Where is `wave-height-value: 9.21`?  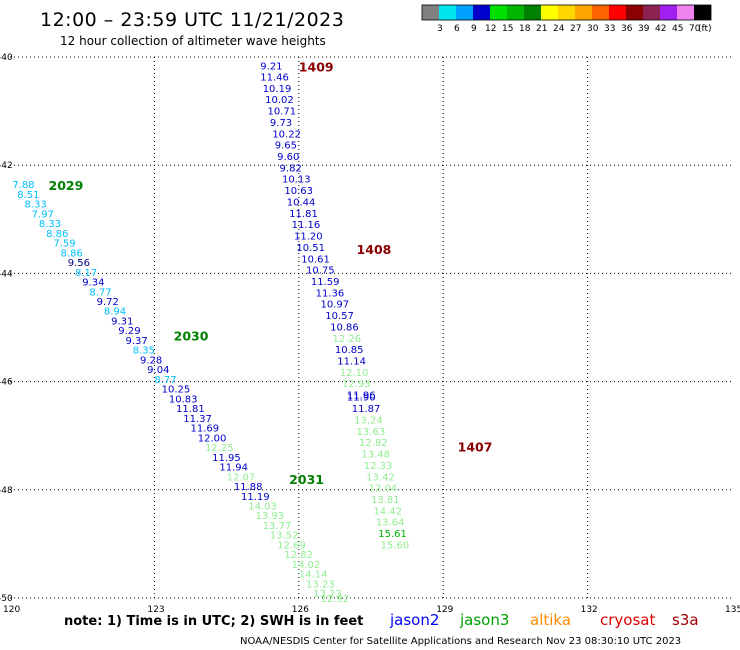 wave-height-value: 9.21 is located at coordinates (271, 67).